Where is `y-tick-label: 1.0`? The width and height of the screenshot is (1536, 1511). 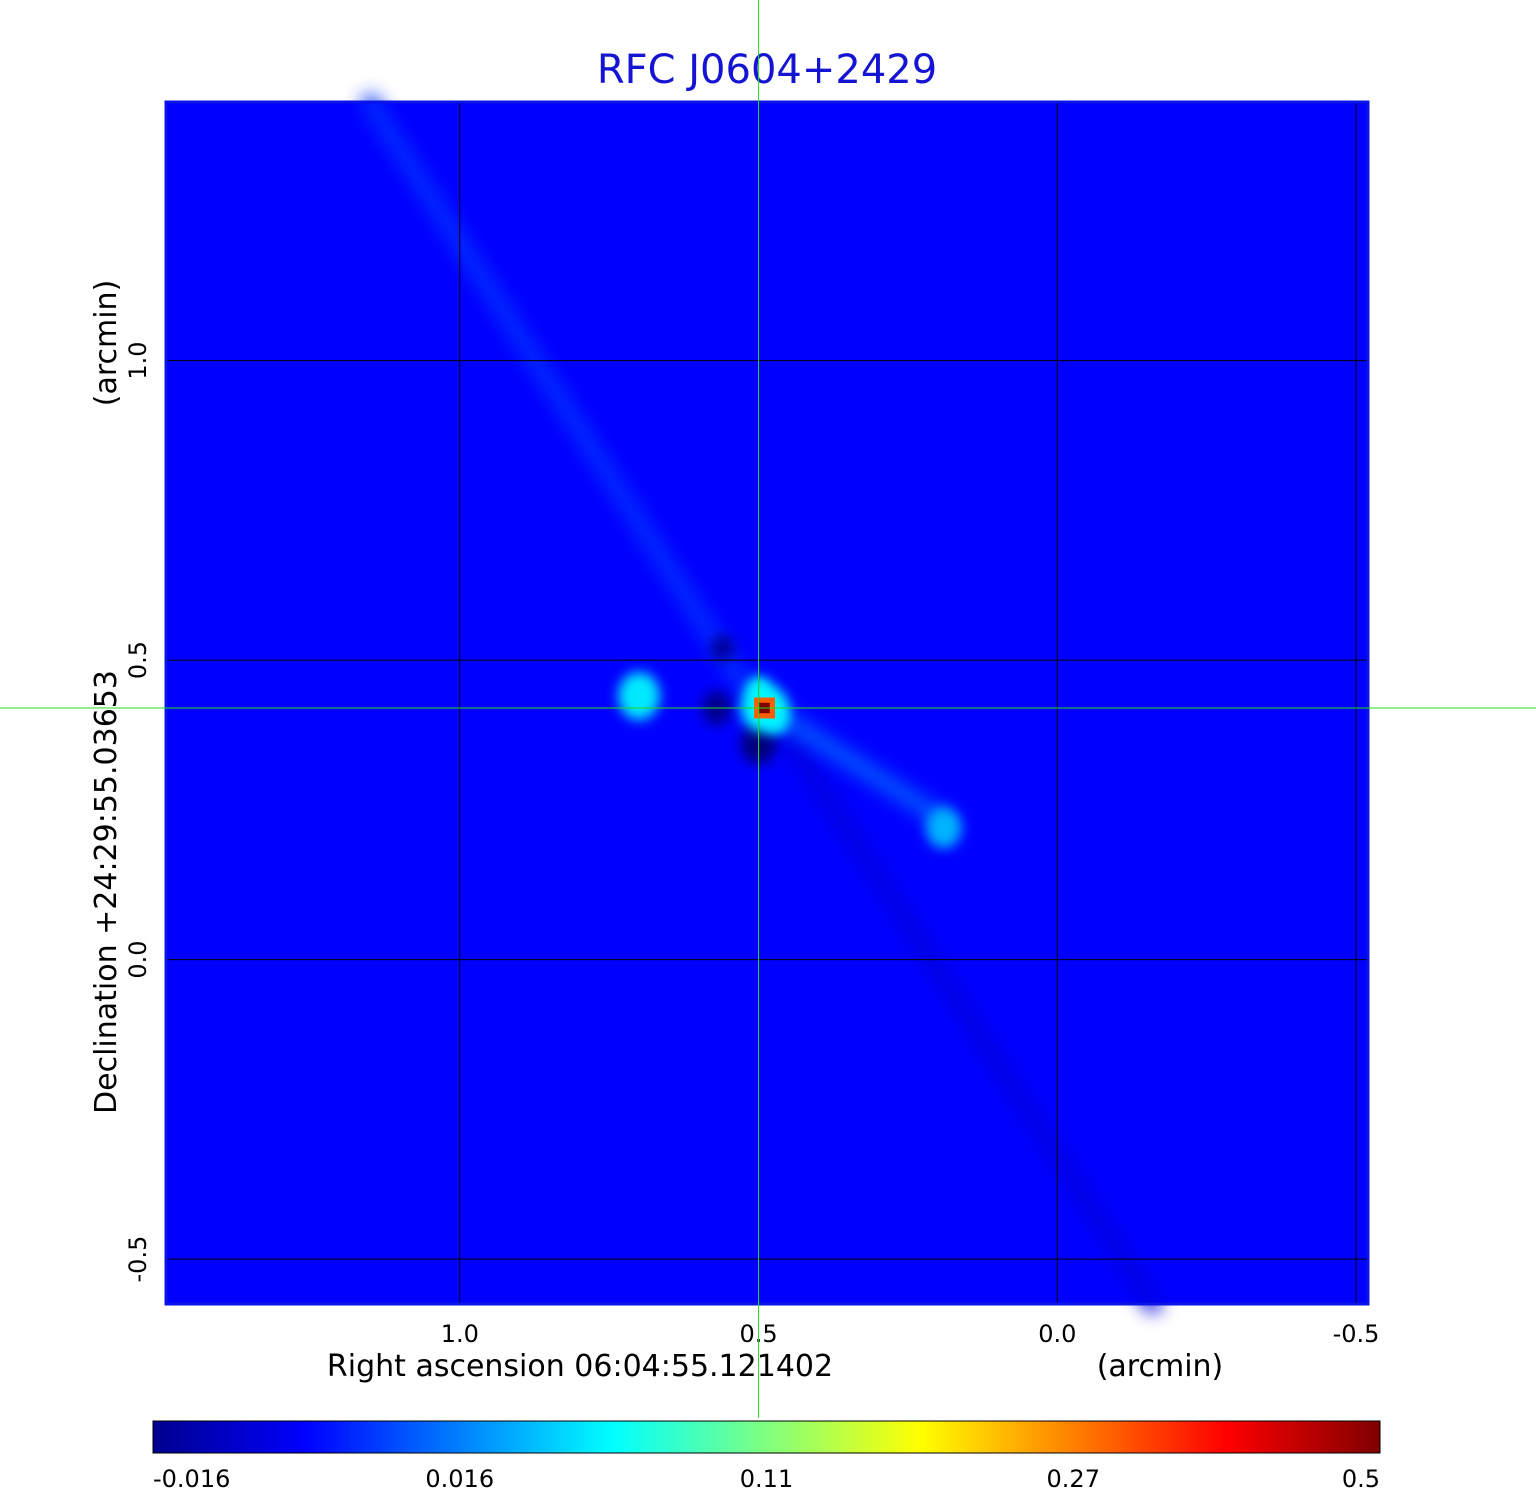
y-tick-label: 1.0 is located at coordinates (138, 360).